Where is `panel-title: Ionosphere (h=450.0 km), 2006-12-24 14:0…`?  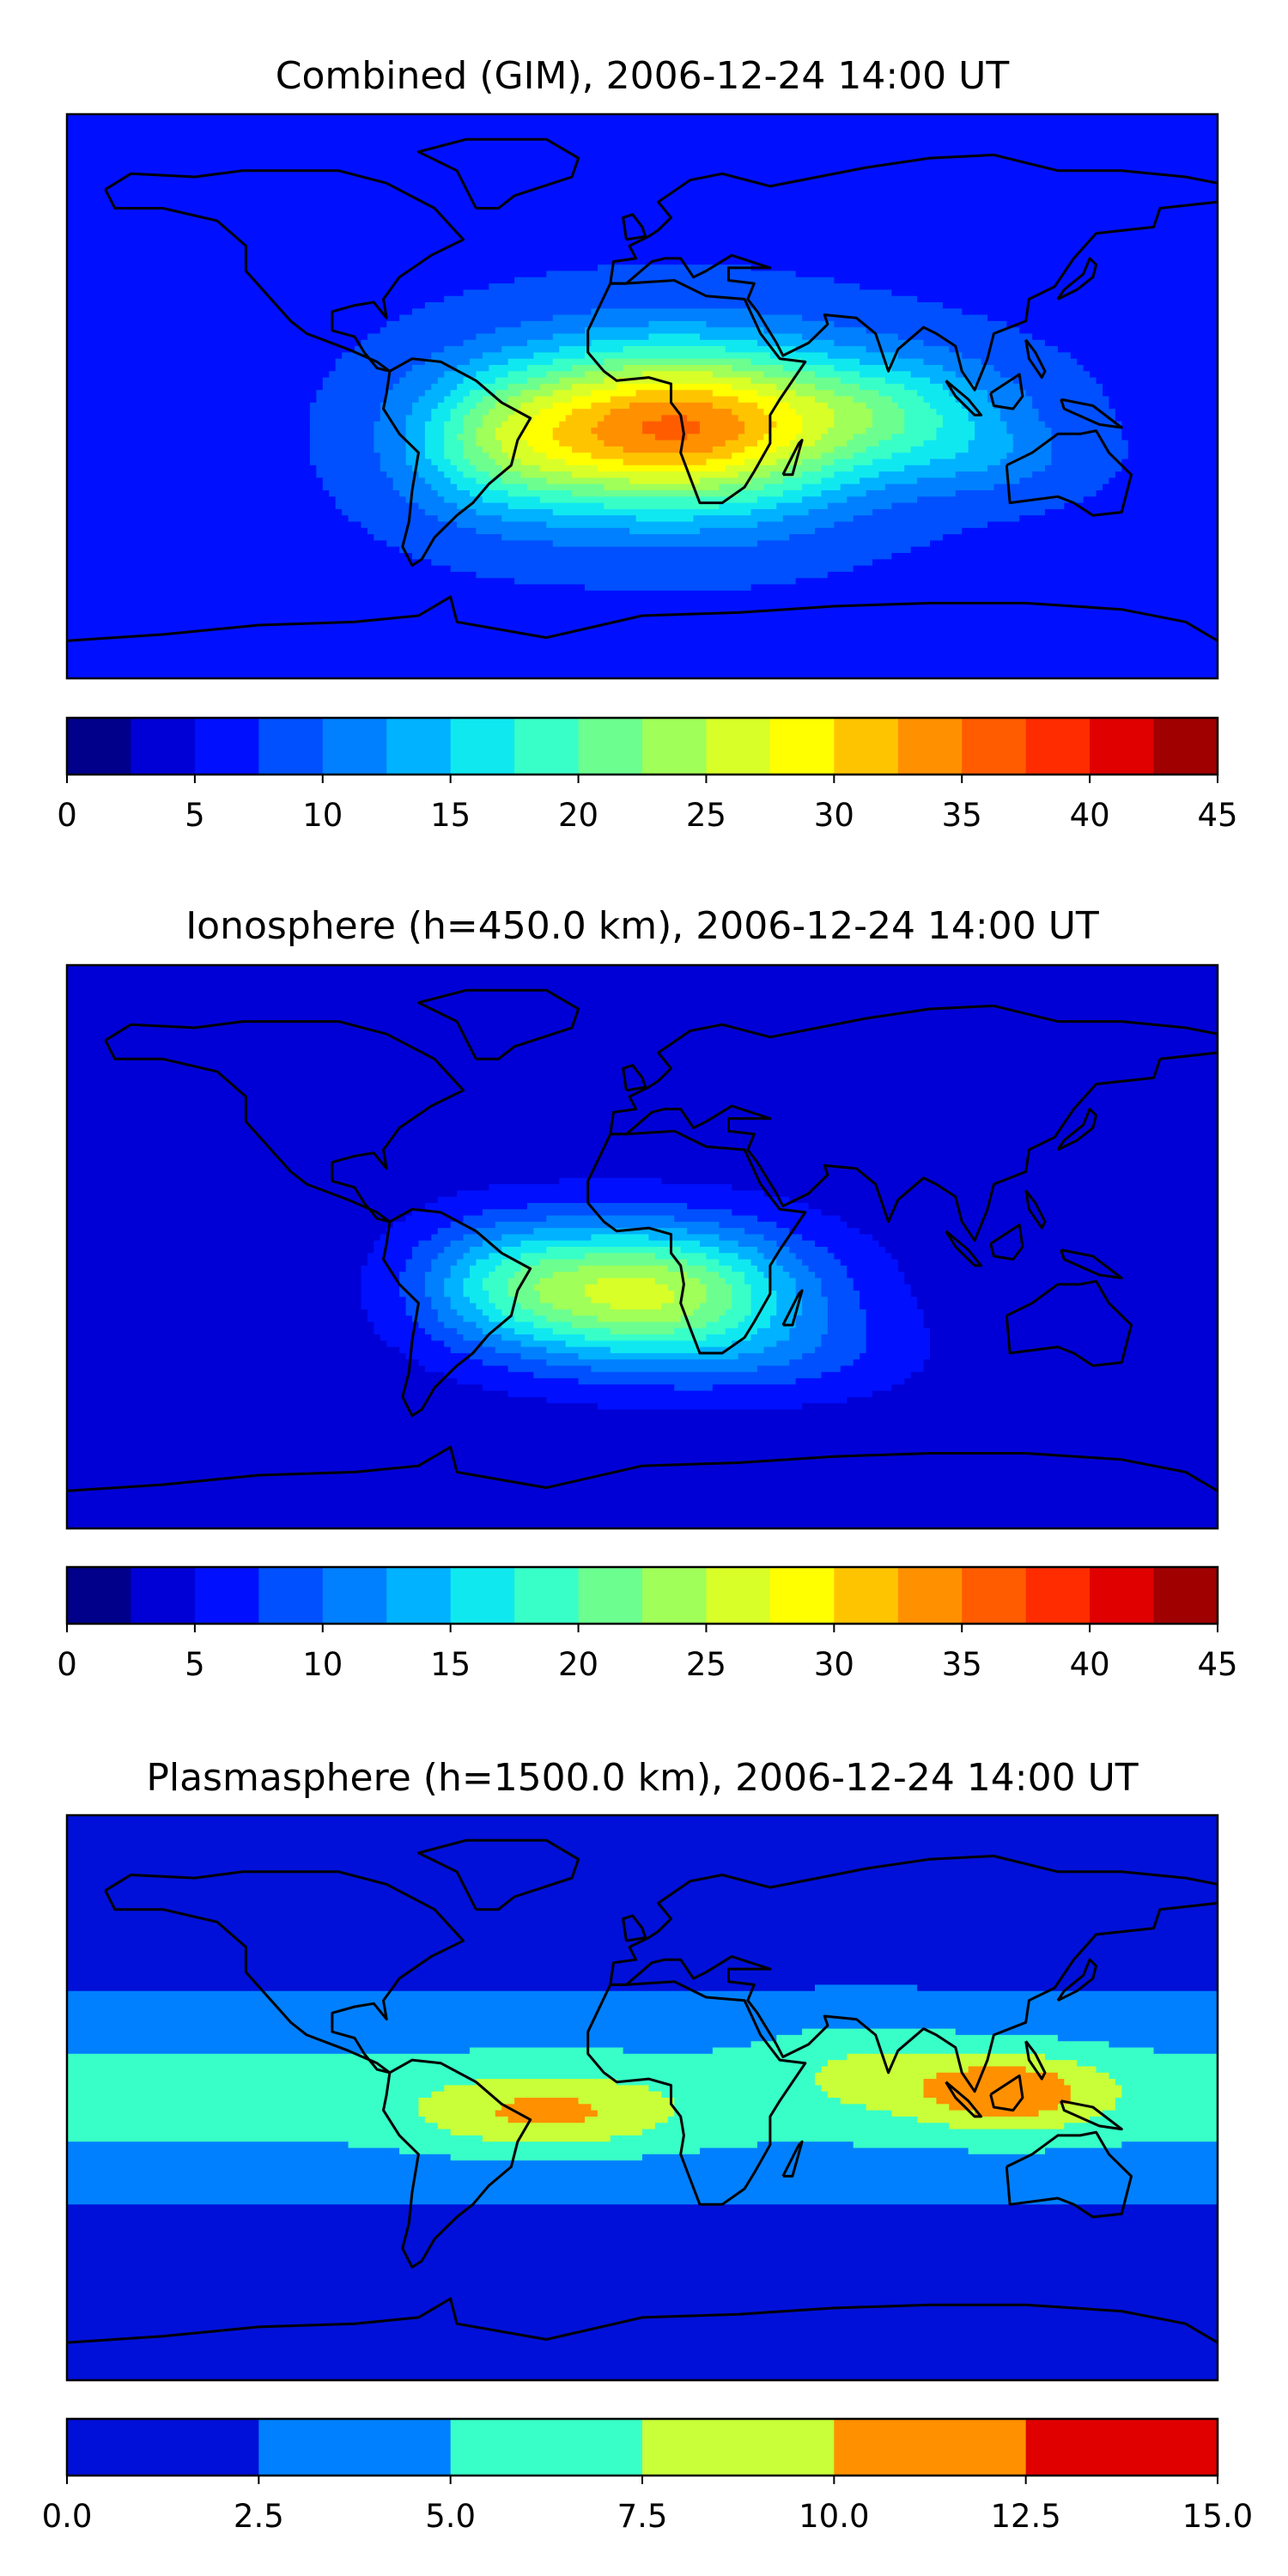 panel-title: Ionosphere (h=450.0 km), 2006-12-24 14:0… is located at coordinates (642, 926).